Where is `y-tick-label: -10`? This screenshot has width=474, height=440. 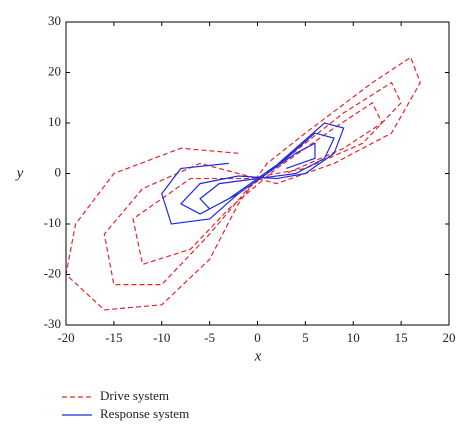 y-tick-label: -10 is located at coordinates (52, 222).